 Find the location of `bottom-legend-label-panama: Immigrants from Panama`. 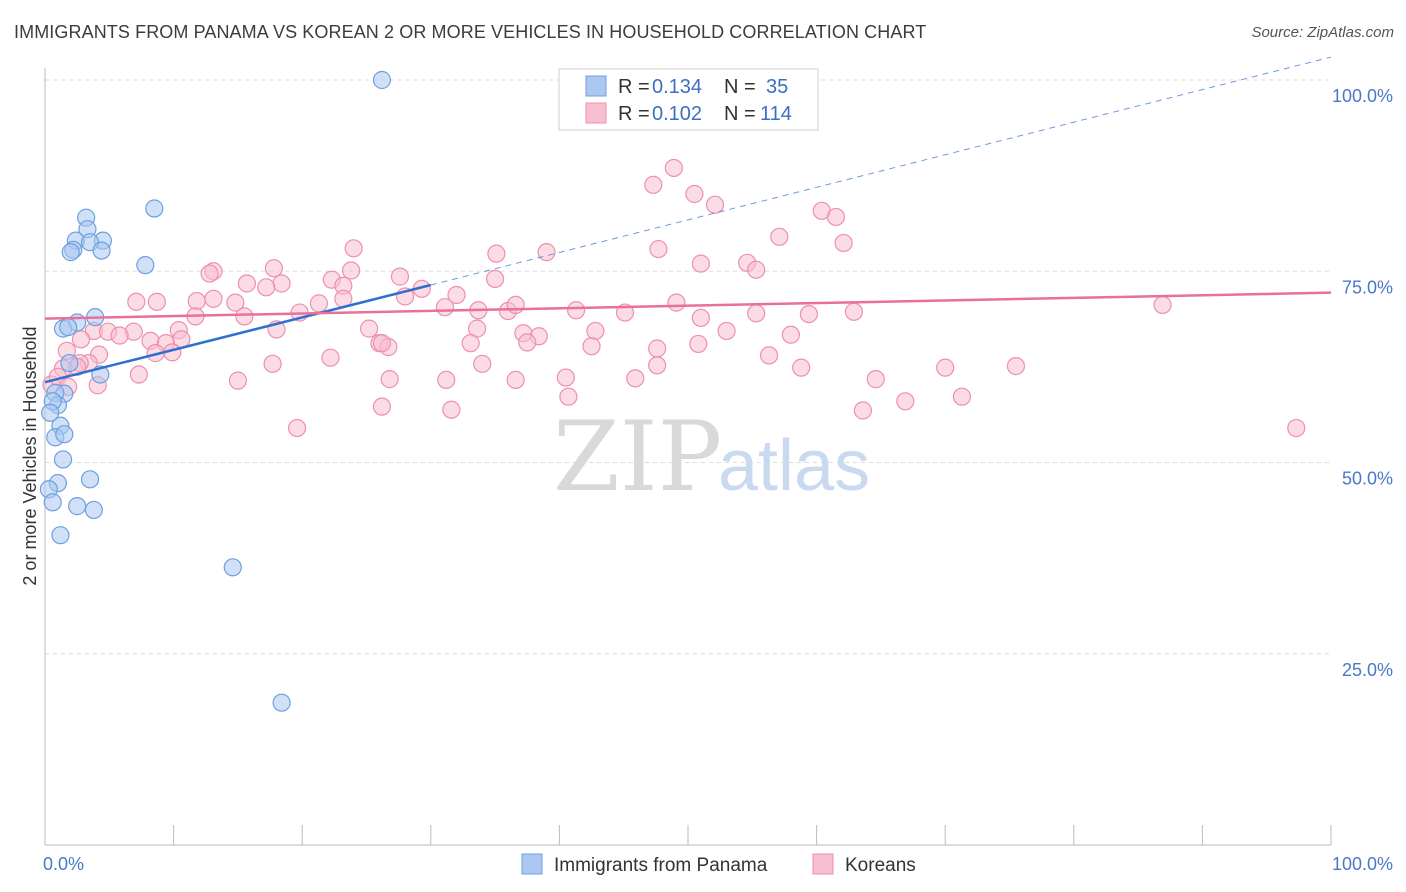

bottom-legend-label-panama: Immigrants from Panama is located at coordinates (661, 865).